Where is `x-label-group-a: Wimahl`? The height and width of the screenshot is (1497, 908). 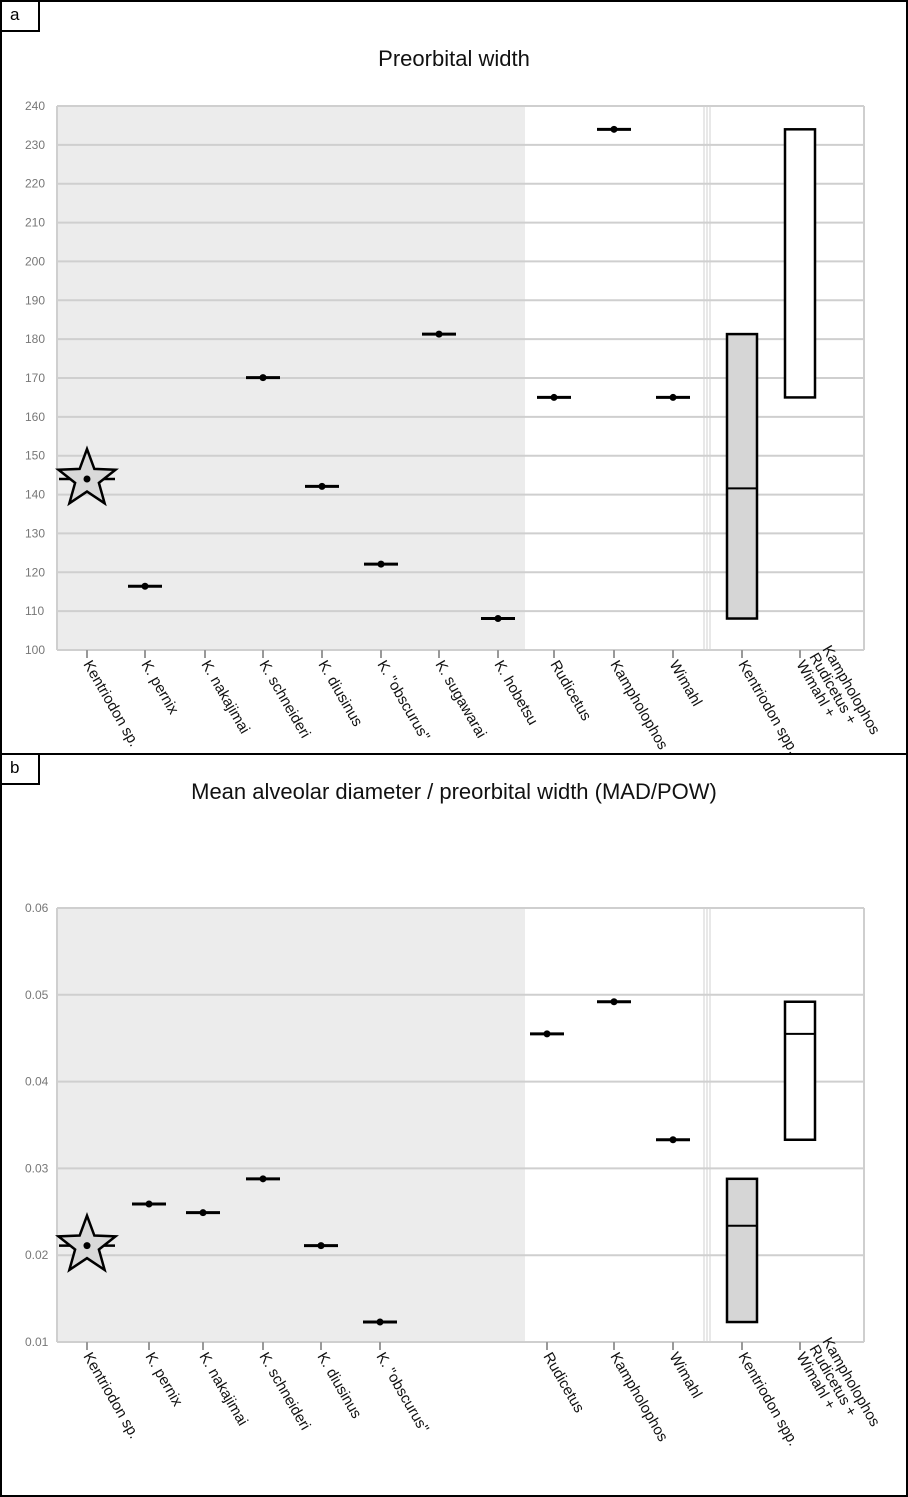 x-label-group-a: Wimahl is located at coordinates (686, 684).